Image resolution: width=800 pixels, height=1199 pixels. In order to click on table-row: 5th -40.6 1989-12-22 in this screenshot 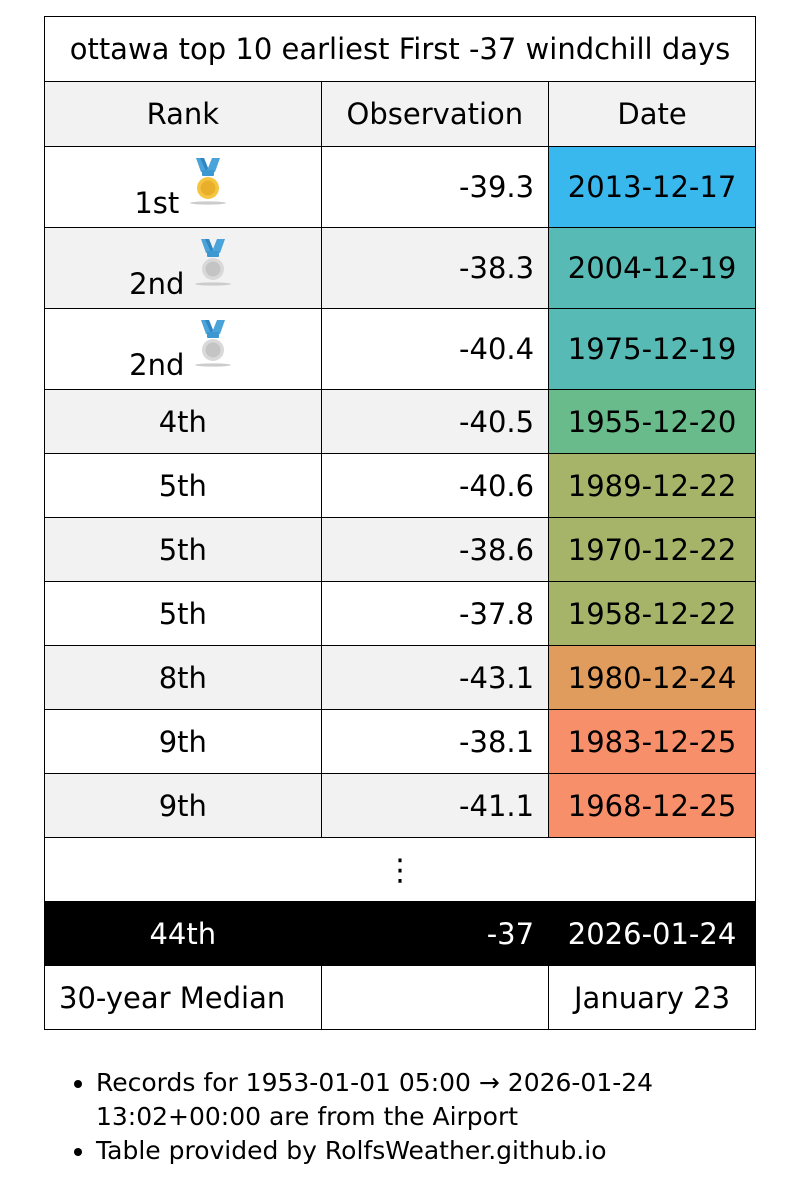, I will do `click(400, 485)`.